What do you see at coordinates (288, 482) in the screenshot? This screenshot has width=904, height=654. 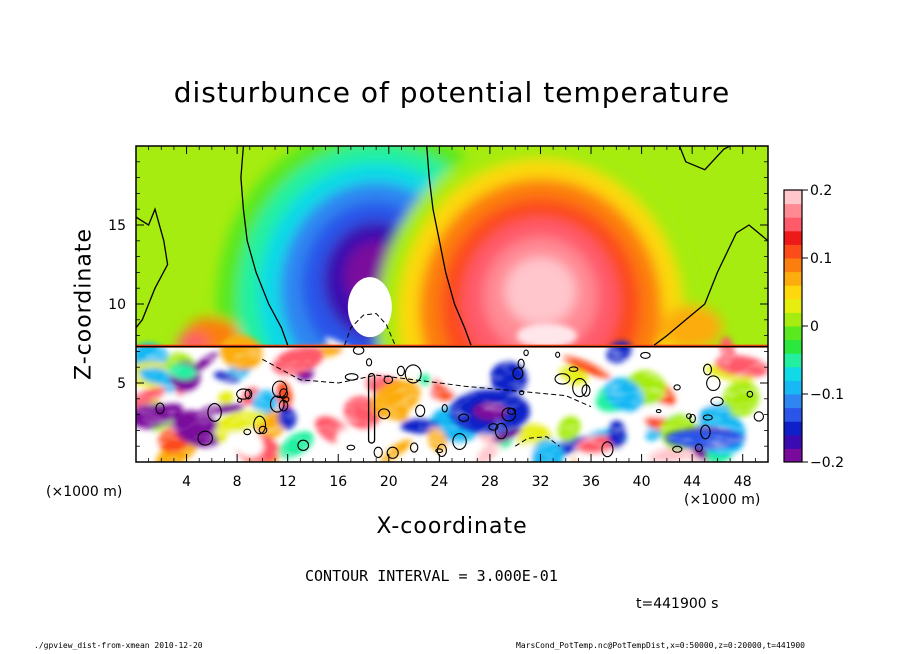 I see `x-tick-label: 12` at bounding box center [288, 482].